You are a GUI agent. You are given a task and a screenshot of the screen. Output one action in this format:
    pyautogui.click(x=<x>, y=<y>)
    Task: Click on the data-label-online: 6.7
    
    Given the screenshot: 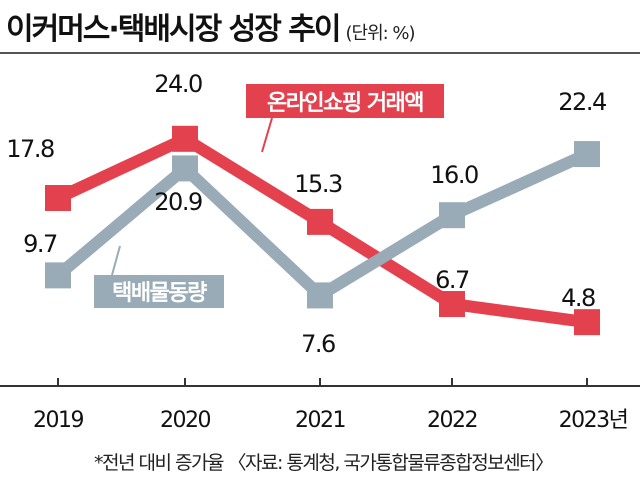 What is the action you would take?
    pyautogui.click(x=452, y=280)
    